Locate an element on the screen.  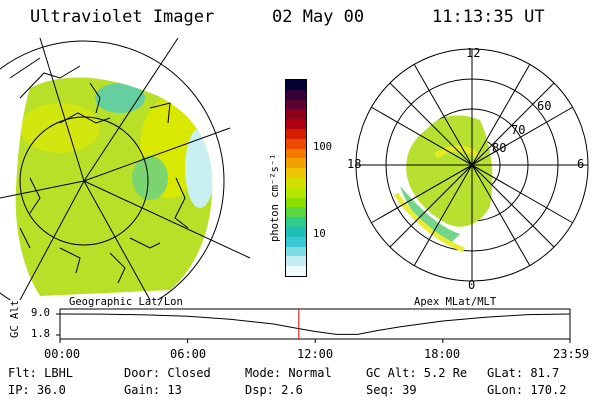
gain-info: Gain: 13 is located at coordinates (153, 390).